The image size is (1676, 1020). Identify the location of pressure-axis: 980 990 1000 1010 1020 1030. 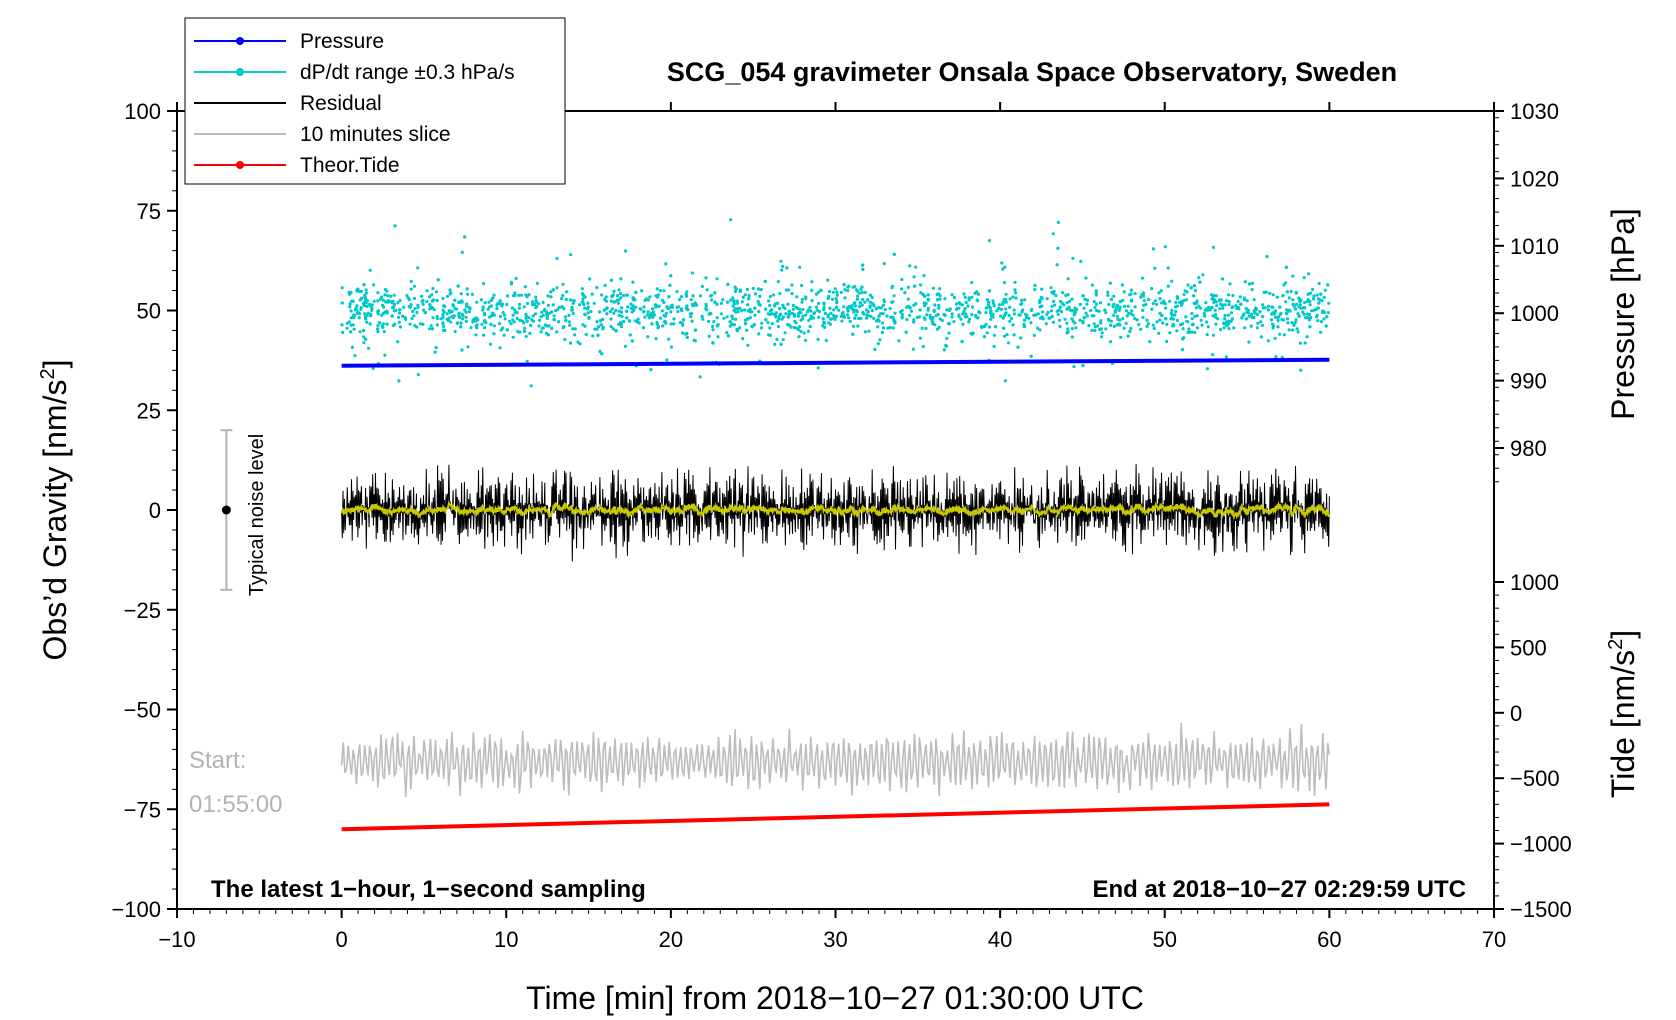
(1526, 291).